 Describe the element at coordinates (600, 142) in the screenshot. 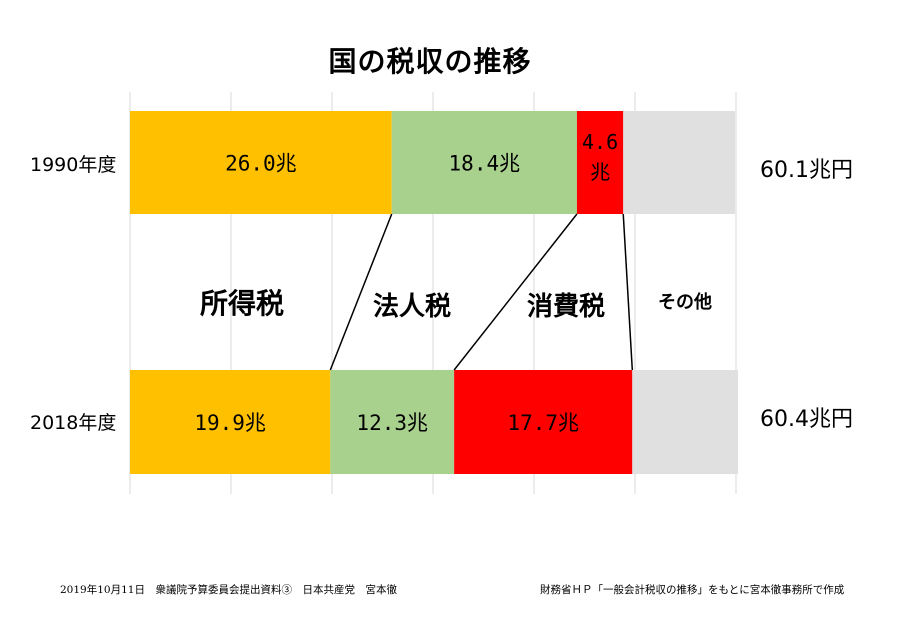

I see `bar-value-label: 4.6` at that location.